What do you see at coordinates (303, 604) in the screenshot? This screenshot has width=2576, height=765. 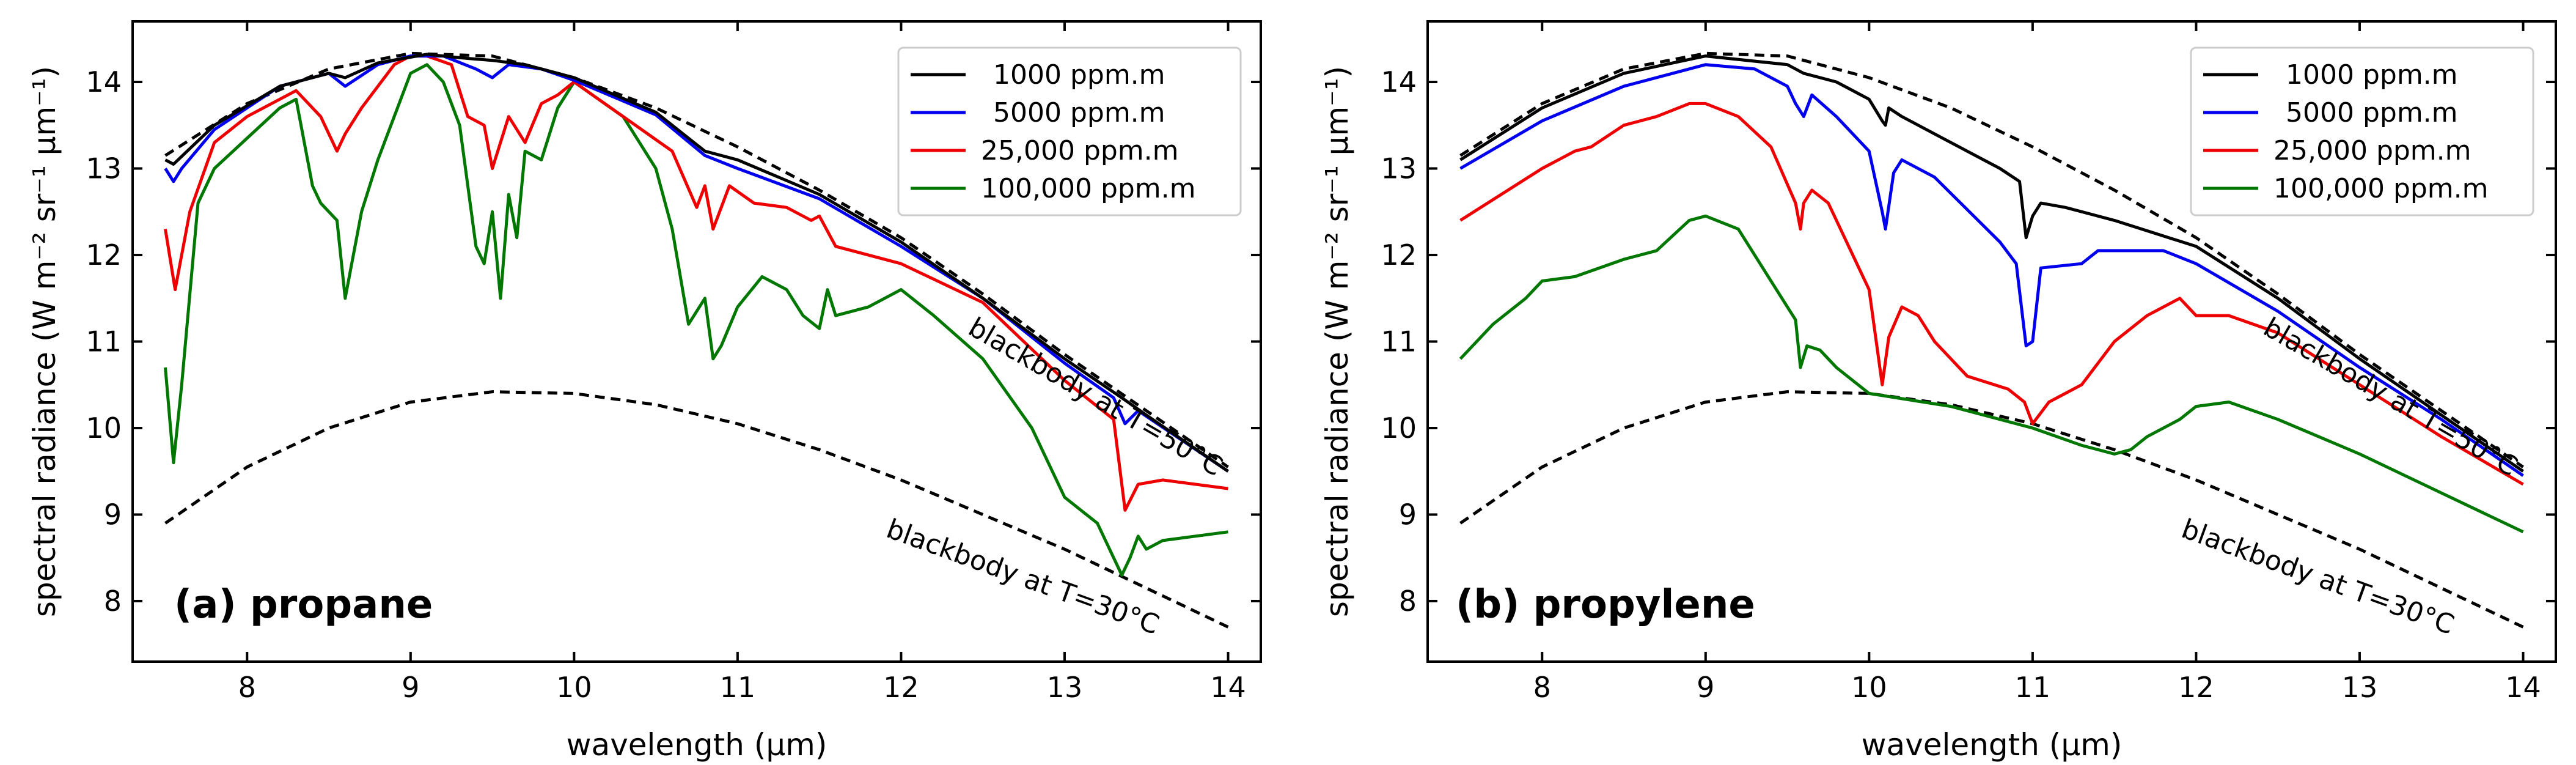 I see `panel-title: (a) propane` at bounding box center [303, 604].